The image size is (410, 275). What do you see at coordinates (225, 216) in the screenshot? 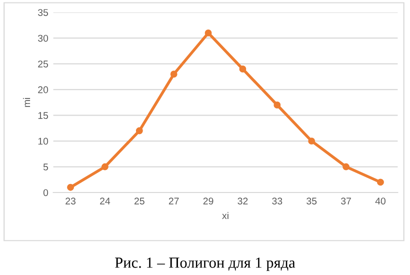
I see `x-axis-title: xi` at bounding box center [225, 216].